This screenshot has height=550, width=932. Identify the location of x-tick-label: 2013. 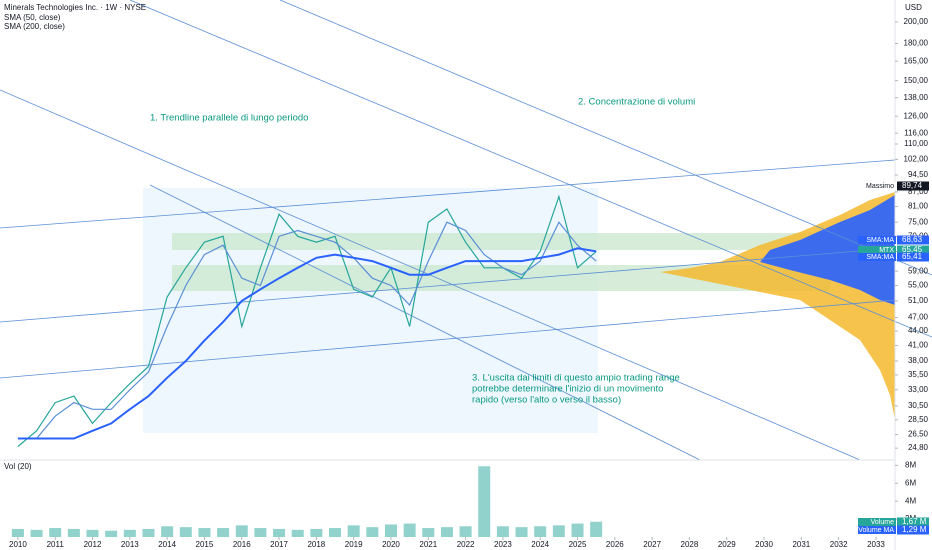
(130, 544).